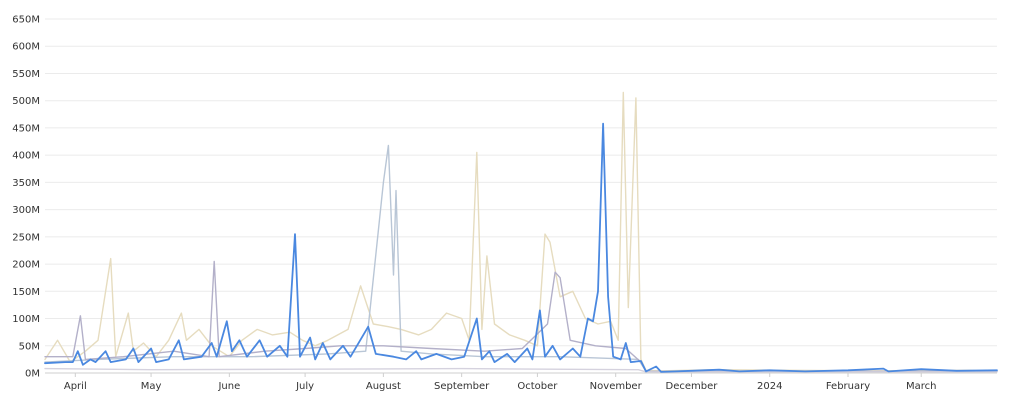 The image size is (1024, 404). I want to click on y-tick-label: 300M, so click(26, 210).